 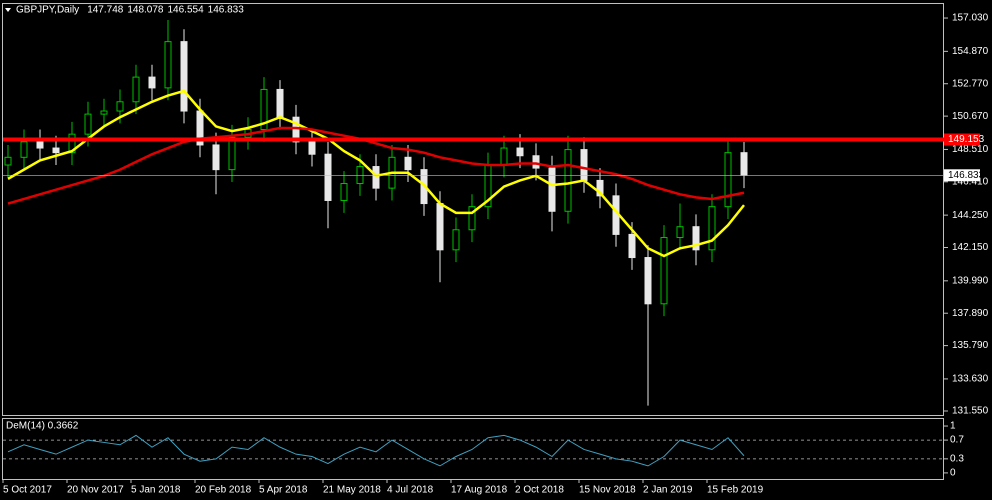 I want to click on x-tick-label: 5 Jan 2018, so click(x=156, y=490).